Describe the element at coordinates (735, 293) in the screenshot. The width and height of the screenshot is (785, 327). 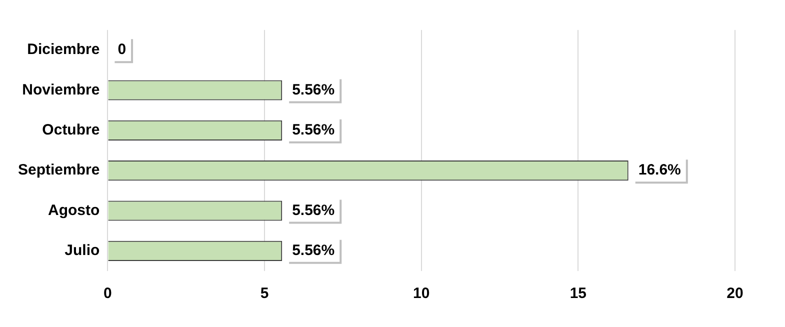
I see `x-tick-label: 20` at that location.